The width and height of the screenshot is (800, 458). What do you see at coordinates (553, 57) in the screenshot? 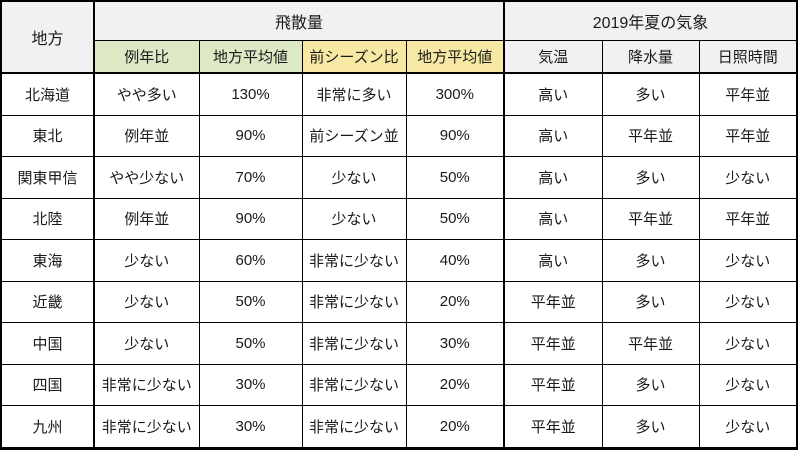
I see `header-temperature: 気温` at bounding box center [553, 57].